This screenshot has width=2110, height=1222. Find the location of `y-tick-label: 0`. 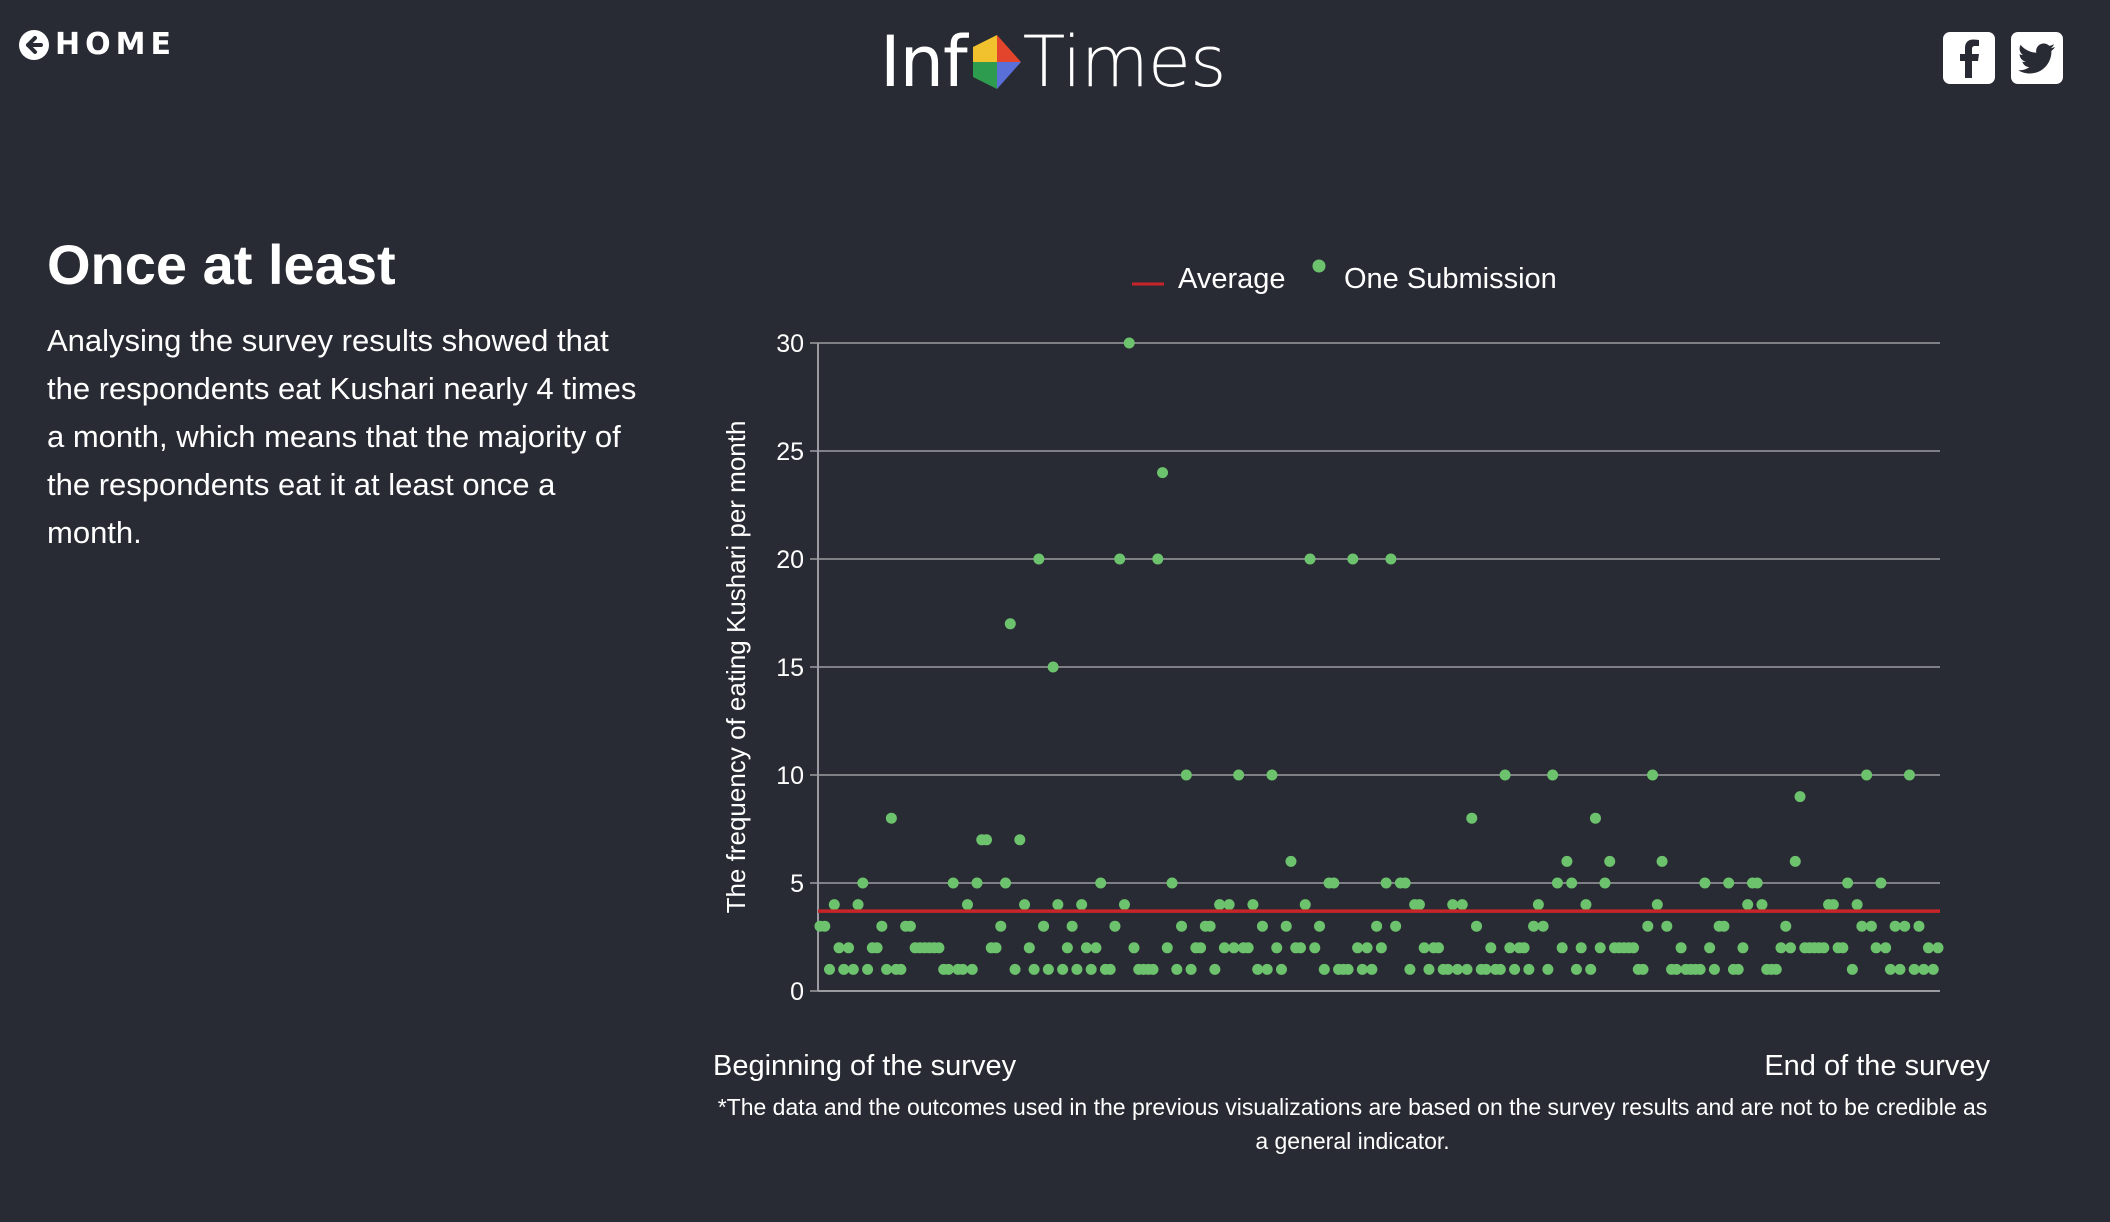

y-tick-label: 0 is located at coordinates (797, 992).